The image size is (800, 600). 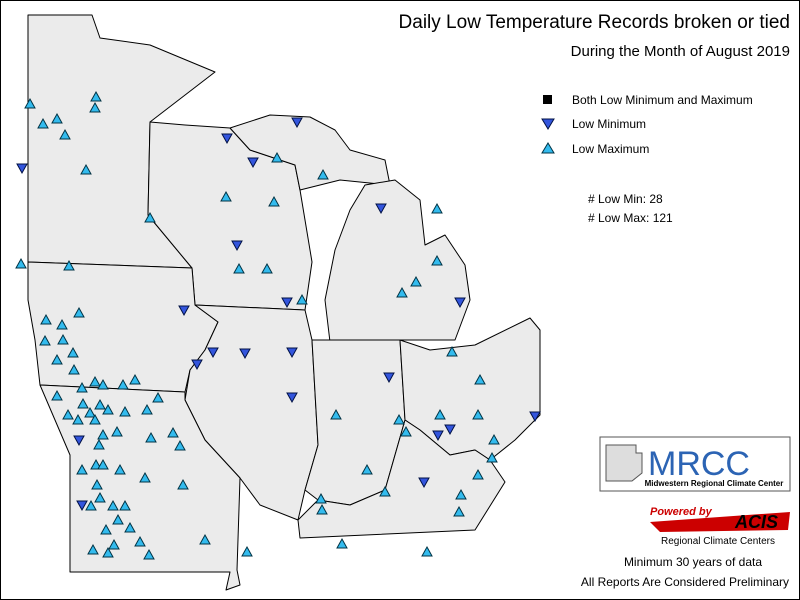 I want to click on state-ky, so click(x=401, y=479).